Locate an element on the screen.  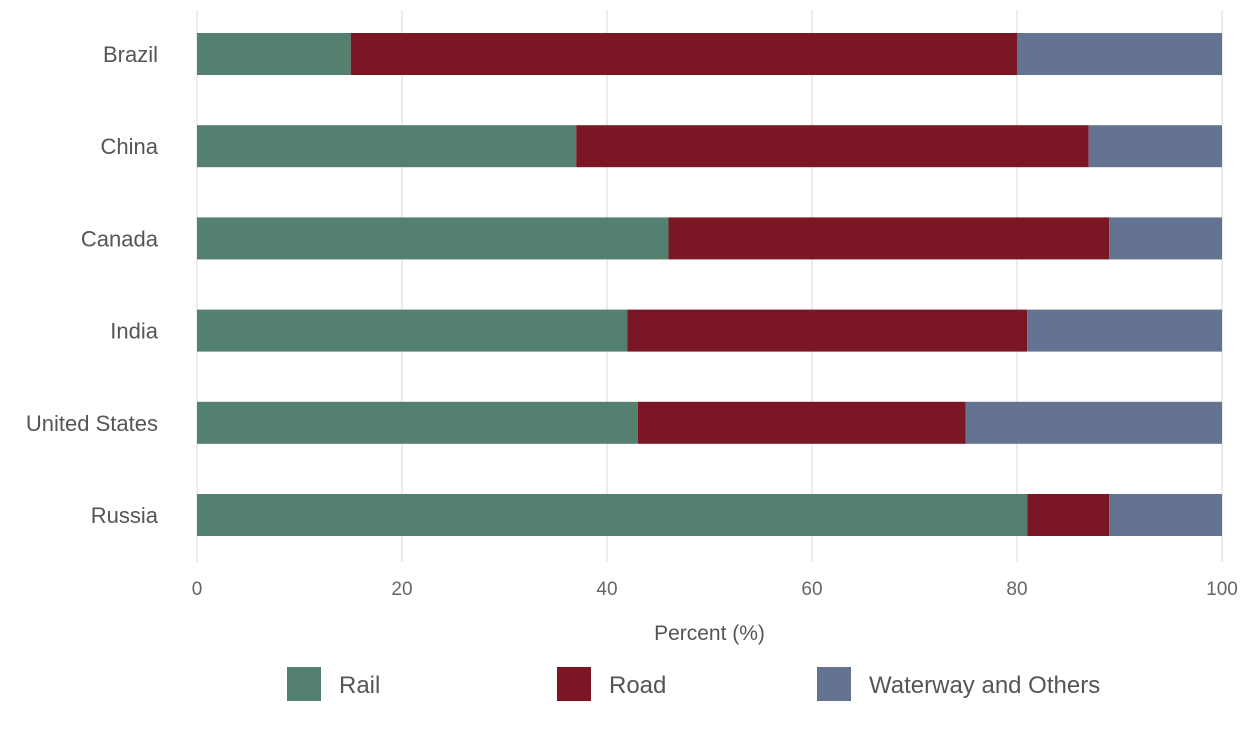
bar-russia-road is located at coordinates (1068, 515).